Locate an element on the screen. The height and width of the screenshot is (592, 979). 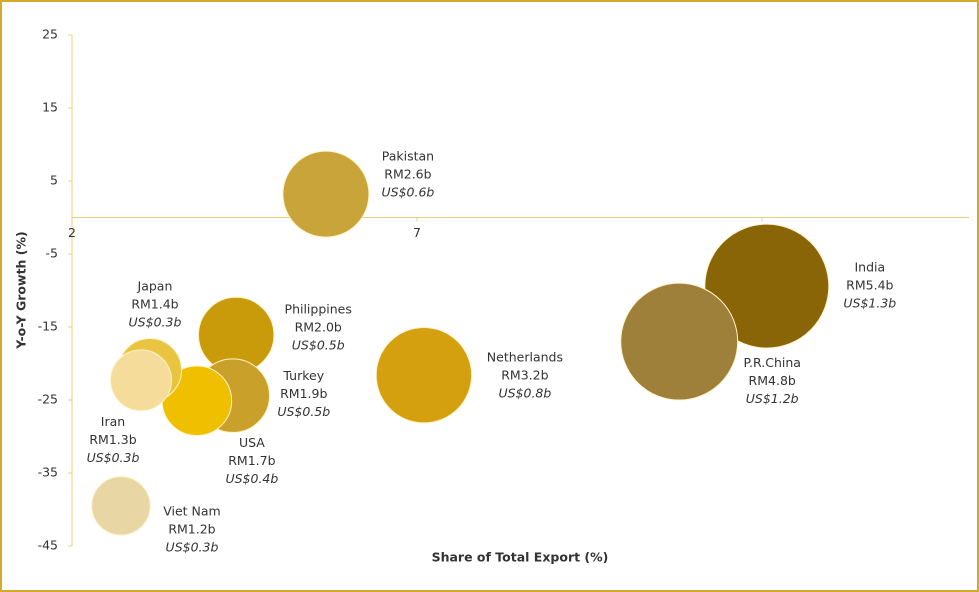
bubble-usd-label: US$0.4b is located at coordinates (251, 478).